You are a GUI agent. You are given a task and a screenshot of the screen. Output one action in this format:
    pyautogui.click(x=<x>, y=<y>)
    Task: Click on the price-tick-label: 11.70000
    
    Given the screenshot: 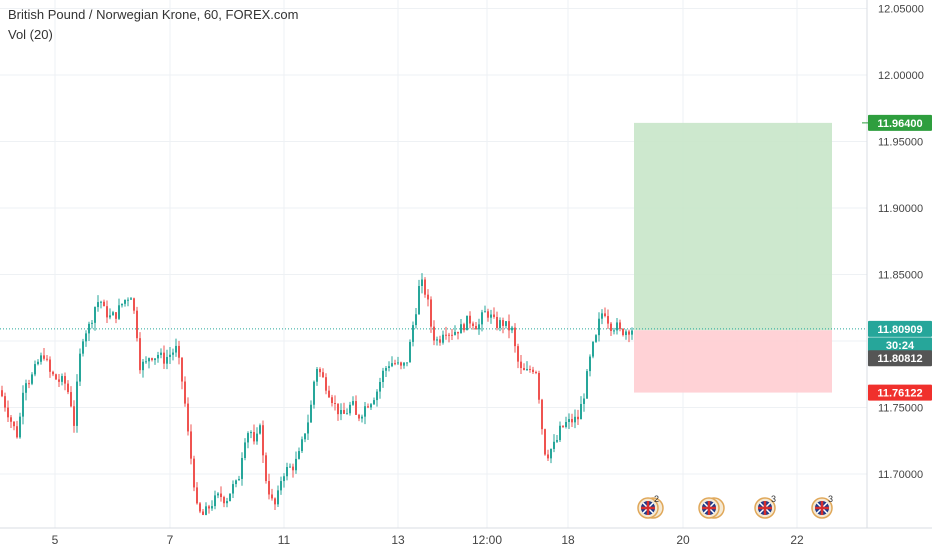 What is the action you would take?
    pyautogui.click(x=900, y=475)
    